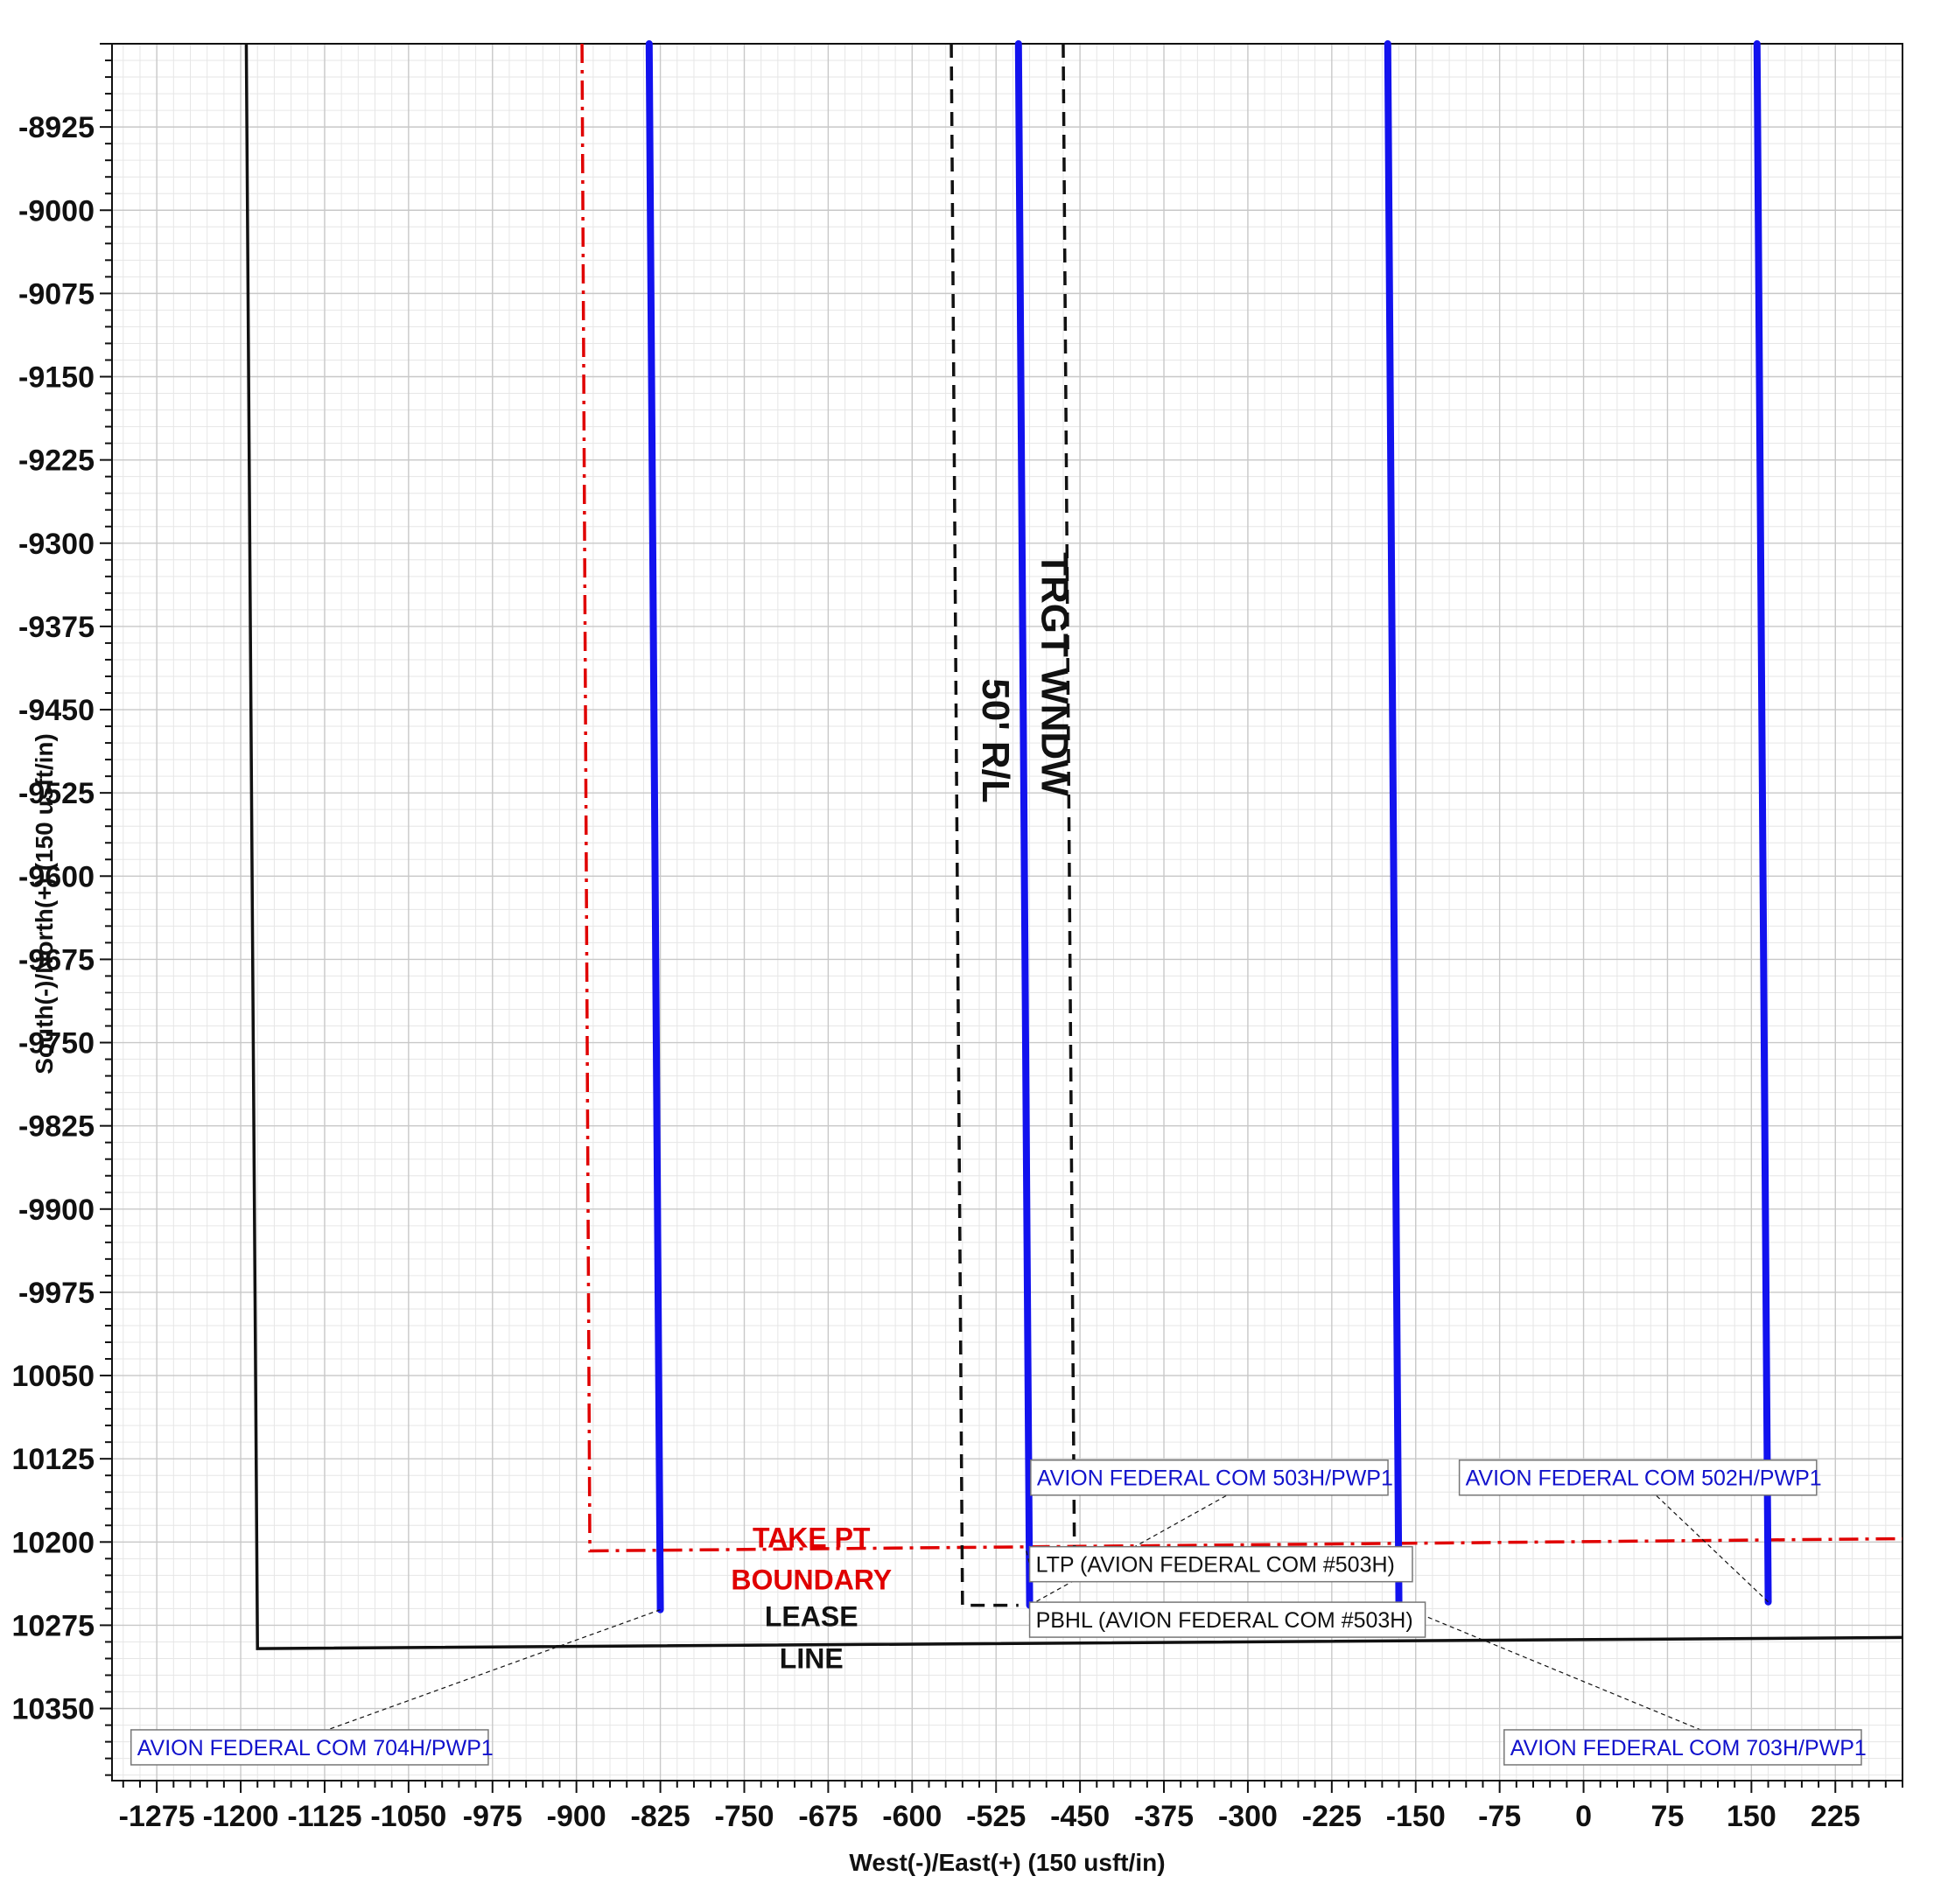 Image resolution: width=1941 pixels, height=1904 pixels. What do you see at coordinates (56, 959) in the screenshot?
I see `y-tick-label: -9675` at bounding box center [56, 959].